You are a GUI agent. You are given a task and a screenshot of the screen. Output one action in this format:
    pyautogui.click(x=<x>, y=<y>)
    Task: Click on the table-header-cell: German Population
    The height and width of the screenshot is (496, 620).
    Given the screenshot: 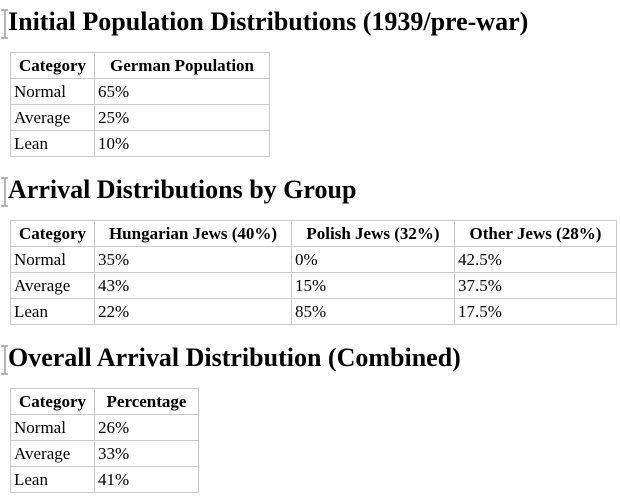 What is the action you would take?
    pyautogui.click(x=182, y=66)
    